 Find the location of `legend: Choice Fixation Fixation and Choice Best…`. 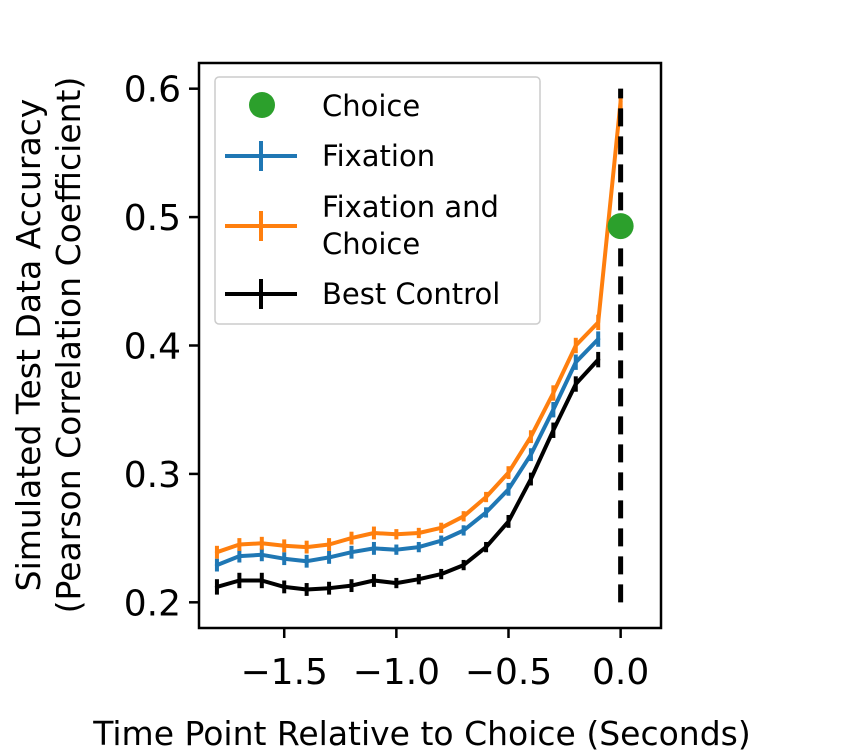

legend: Choice Fixation Fixation and Choice Best… is located at coordinates (377, 200).